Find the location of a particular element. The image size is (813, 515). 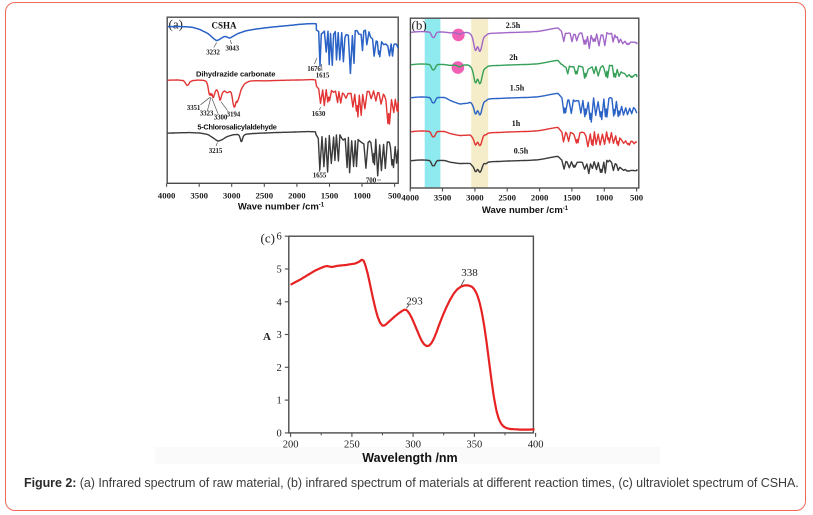

svg-text: 300 is located at coordinates (413, 445).